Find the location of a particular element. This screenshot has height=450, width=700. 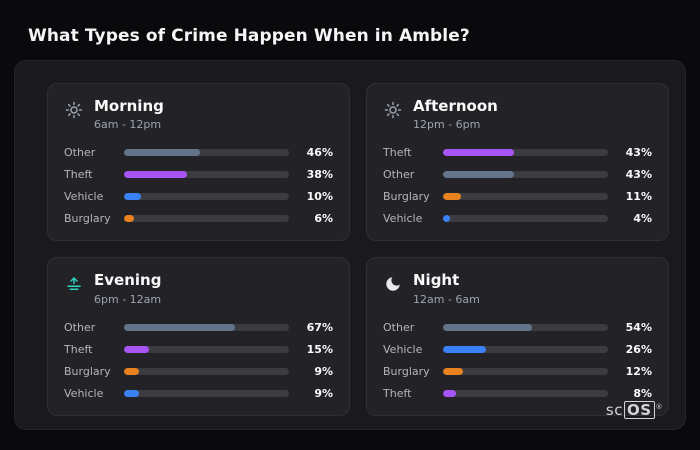

crime-percent: 54% is located at coordinates (638, 327).